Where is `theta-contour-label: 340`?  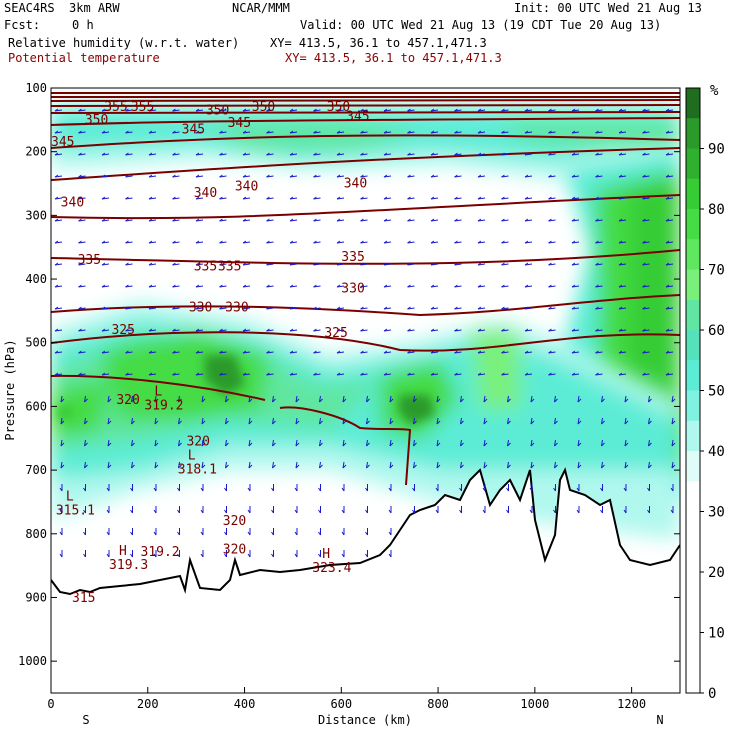 theta-contour-label: 340 is located at coordinates (355, 184).